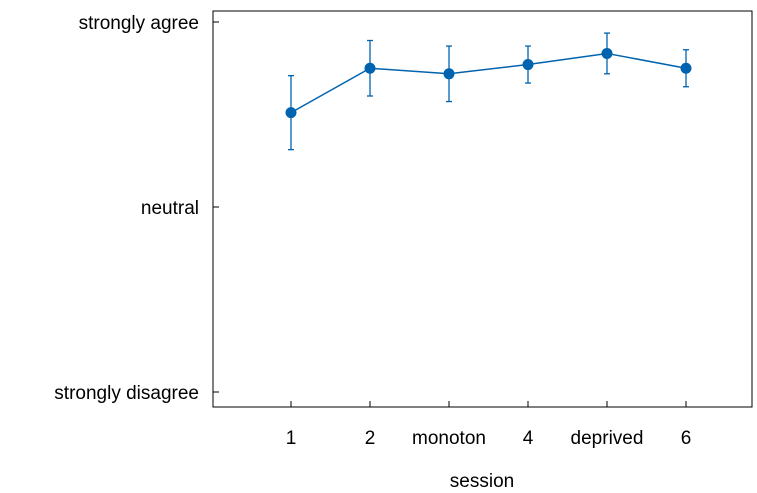  Describe the element at coordinates (489, 425) in the screenshot. I see `x-ticks: 1 2 monoton 4 deprived 6` at that location.